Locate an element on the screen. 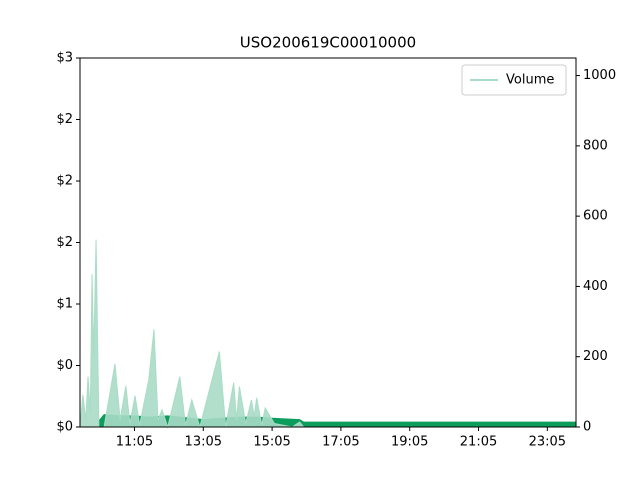  x-tick-label: 23:05 is located at coordinates (547, 442).